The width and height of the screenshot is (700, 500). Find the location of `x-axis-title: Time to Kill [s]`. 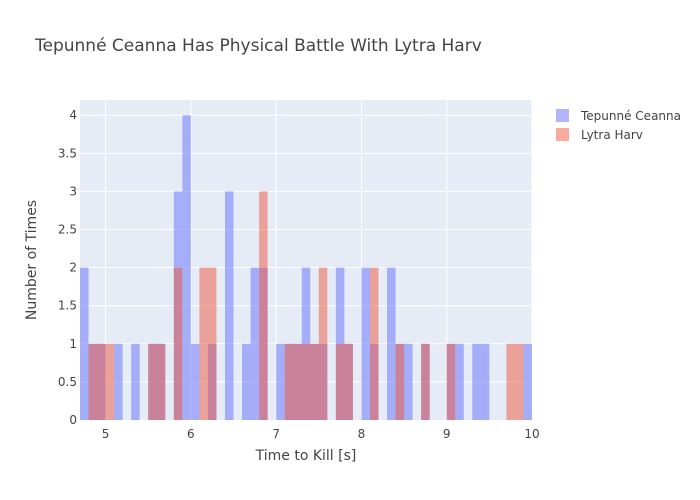

x-axis-title: Time to Kill [s] is located at coordinates (306, 456).